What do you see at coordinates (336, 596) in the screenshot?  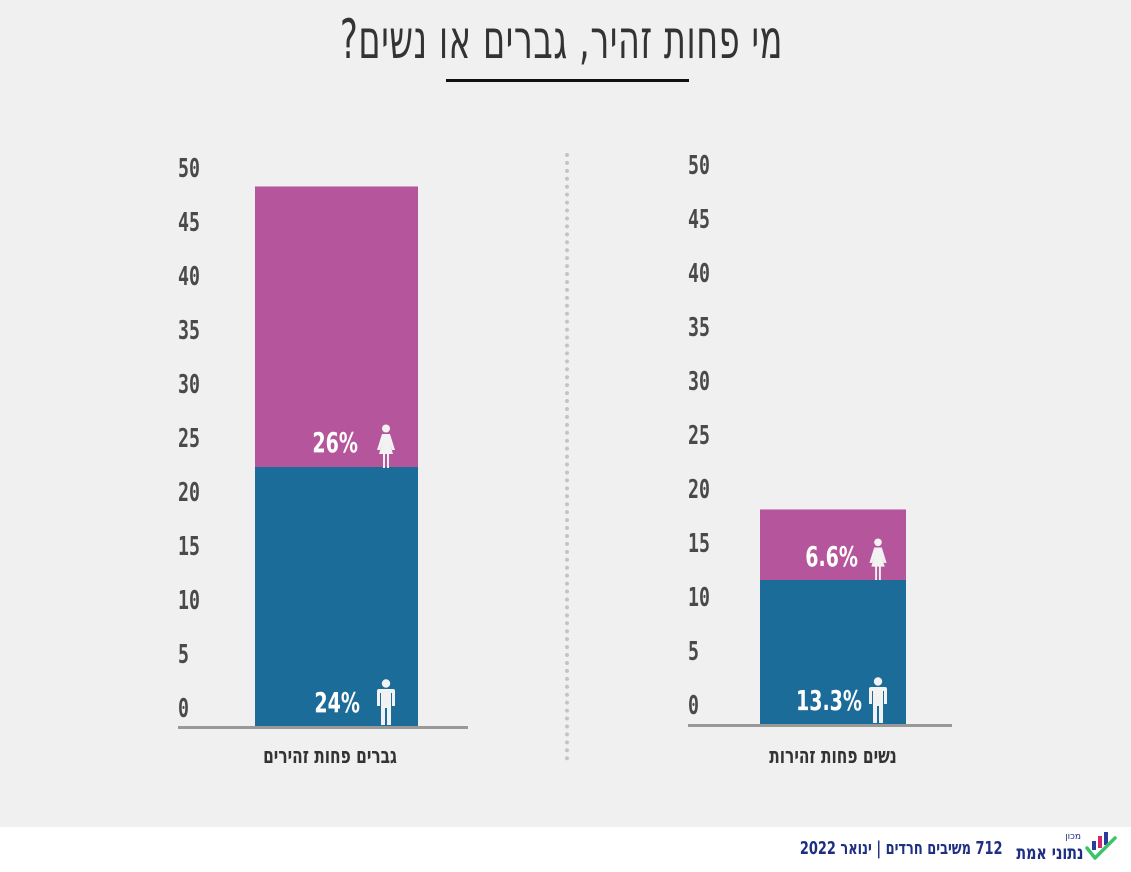 I see `bar-segment-men` at bounding box center [336, 596].